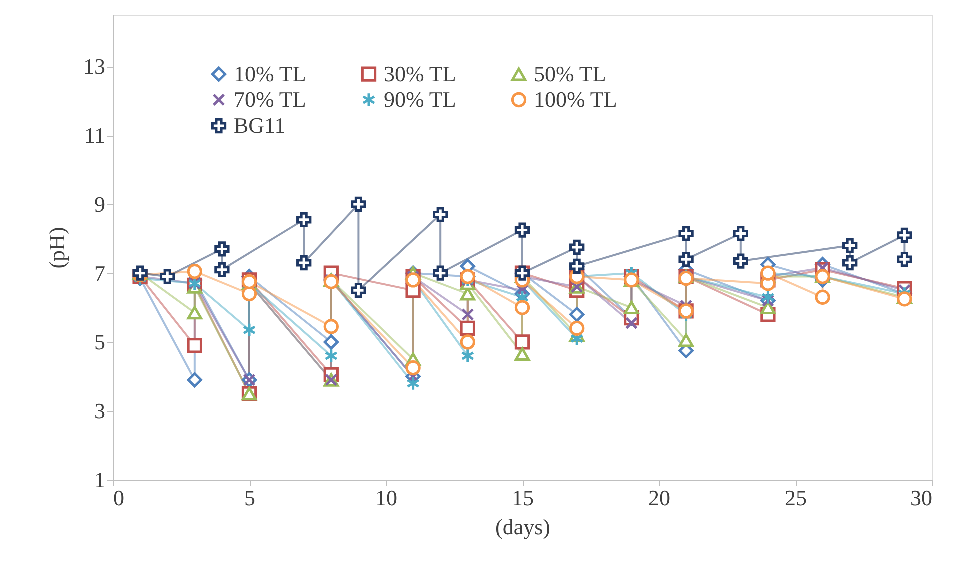 The width and height of the screenshot is (956, 580). What do you see at coordinates (250, 498) in the screenshot?
I see `x-tick-label: 5` at bounding box center [250, 498].